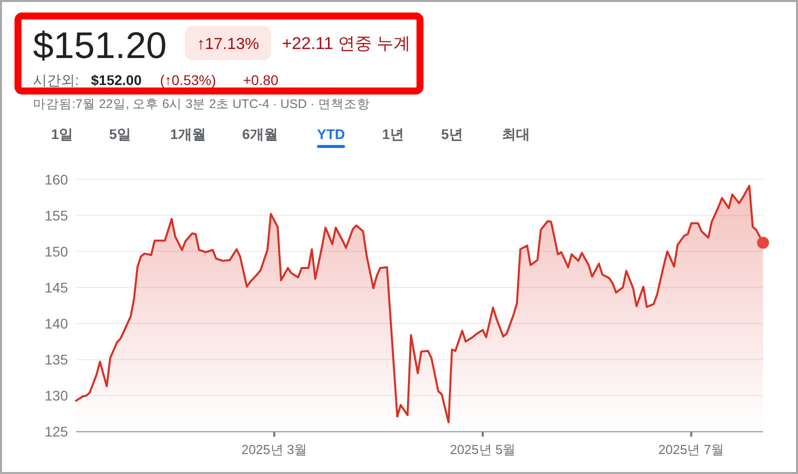  What do you see at coordinates (201, 104) in the screenshot?
I see `chart-subtitle: 마감됨:7월 22일, 오후 6시 3분 2초 UTC-4 · USD · 면책조항` at bounding box center [201, 104].